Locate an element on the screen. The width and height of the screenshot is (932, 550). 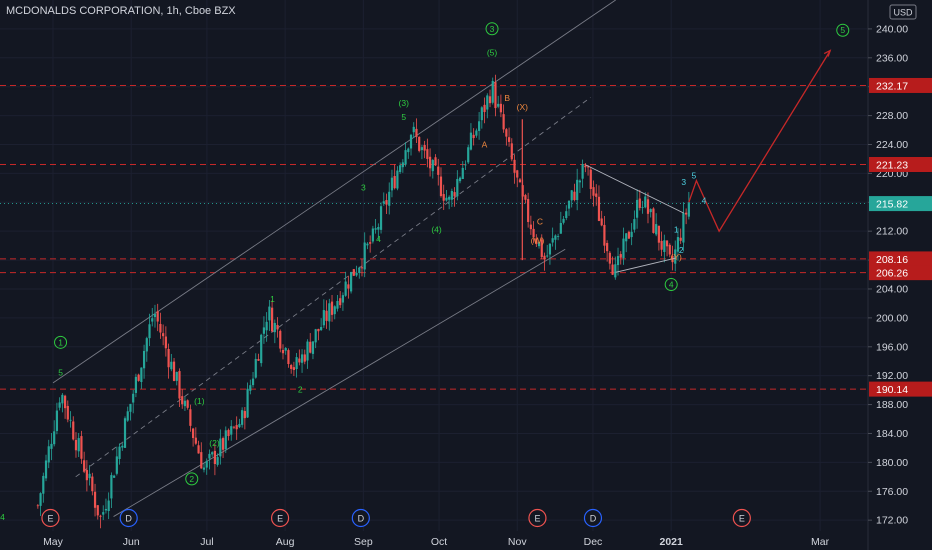
wave-label: B is located at coordinates (507, 98).